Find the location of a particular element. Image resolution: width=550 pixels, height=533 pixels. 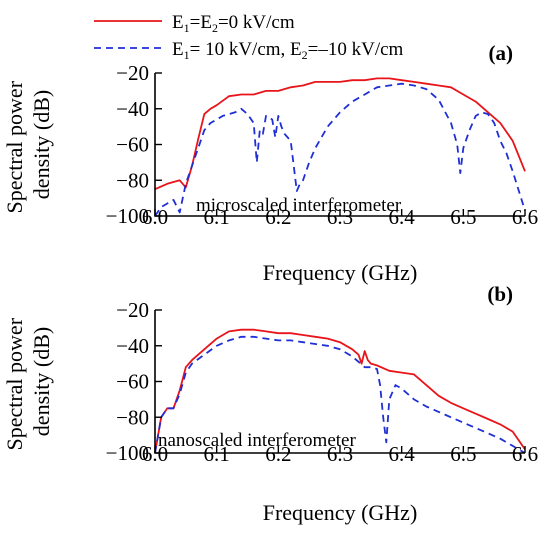

legend-label-0: E1=E2=0 kV/cm is located at coordinates (233, 23).